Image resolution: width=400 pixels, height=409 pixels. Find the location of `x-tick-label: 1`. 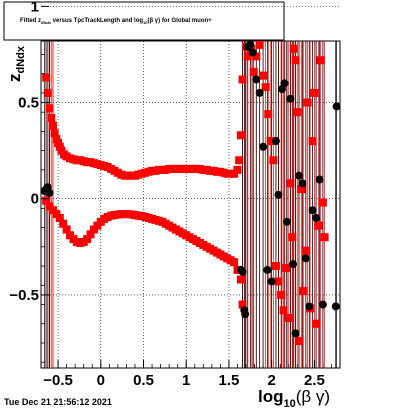

x-tick-label: 1 is located at coordinates (186, 380).